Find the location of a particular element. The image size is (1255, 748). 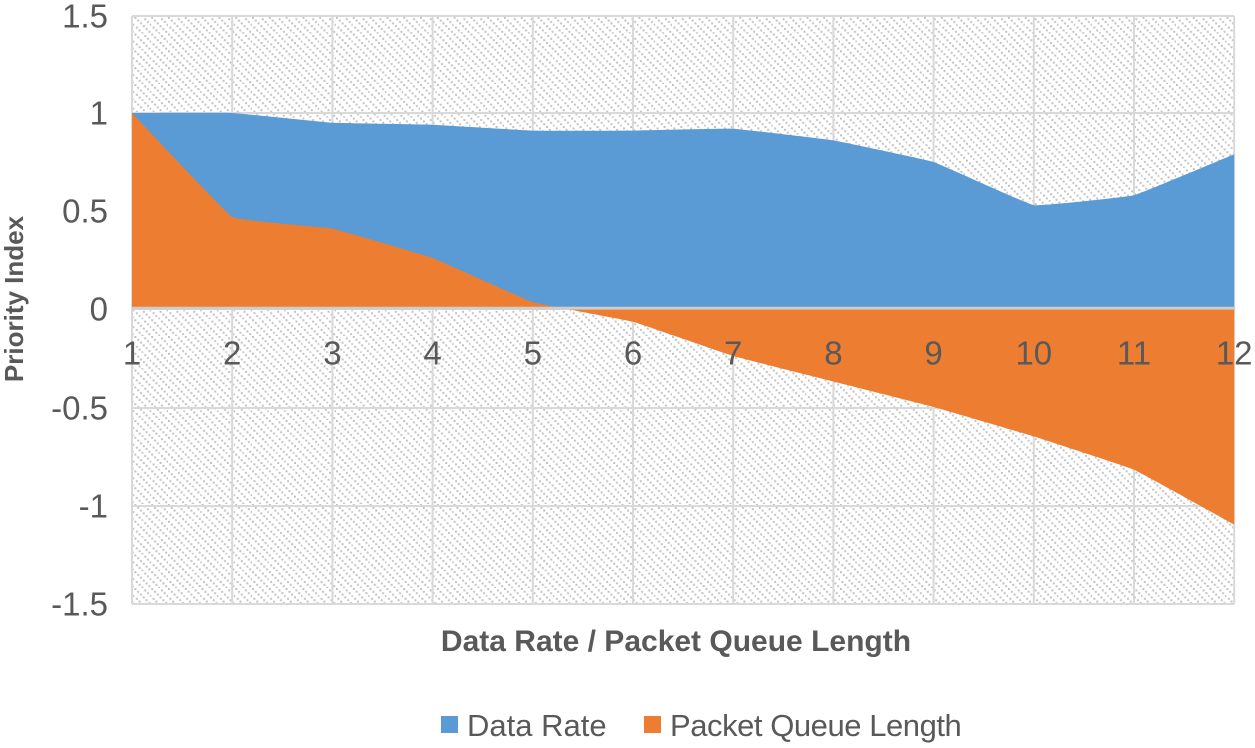

svg-text: -0.5 is located at coordinates (79, 408).